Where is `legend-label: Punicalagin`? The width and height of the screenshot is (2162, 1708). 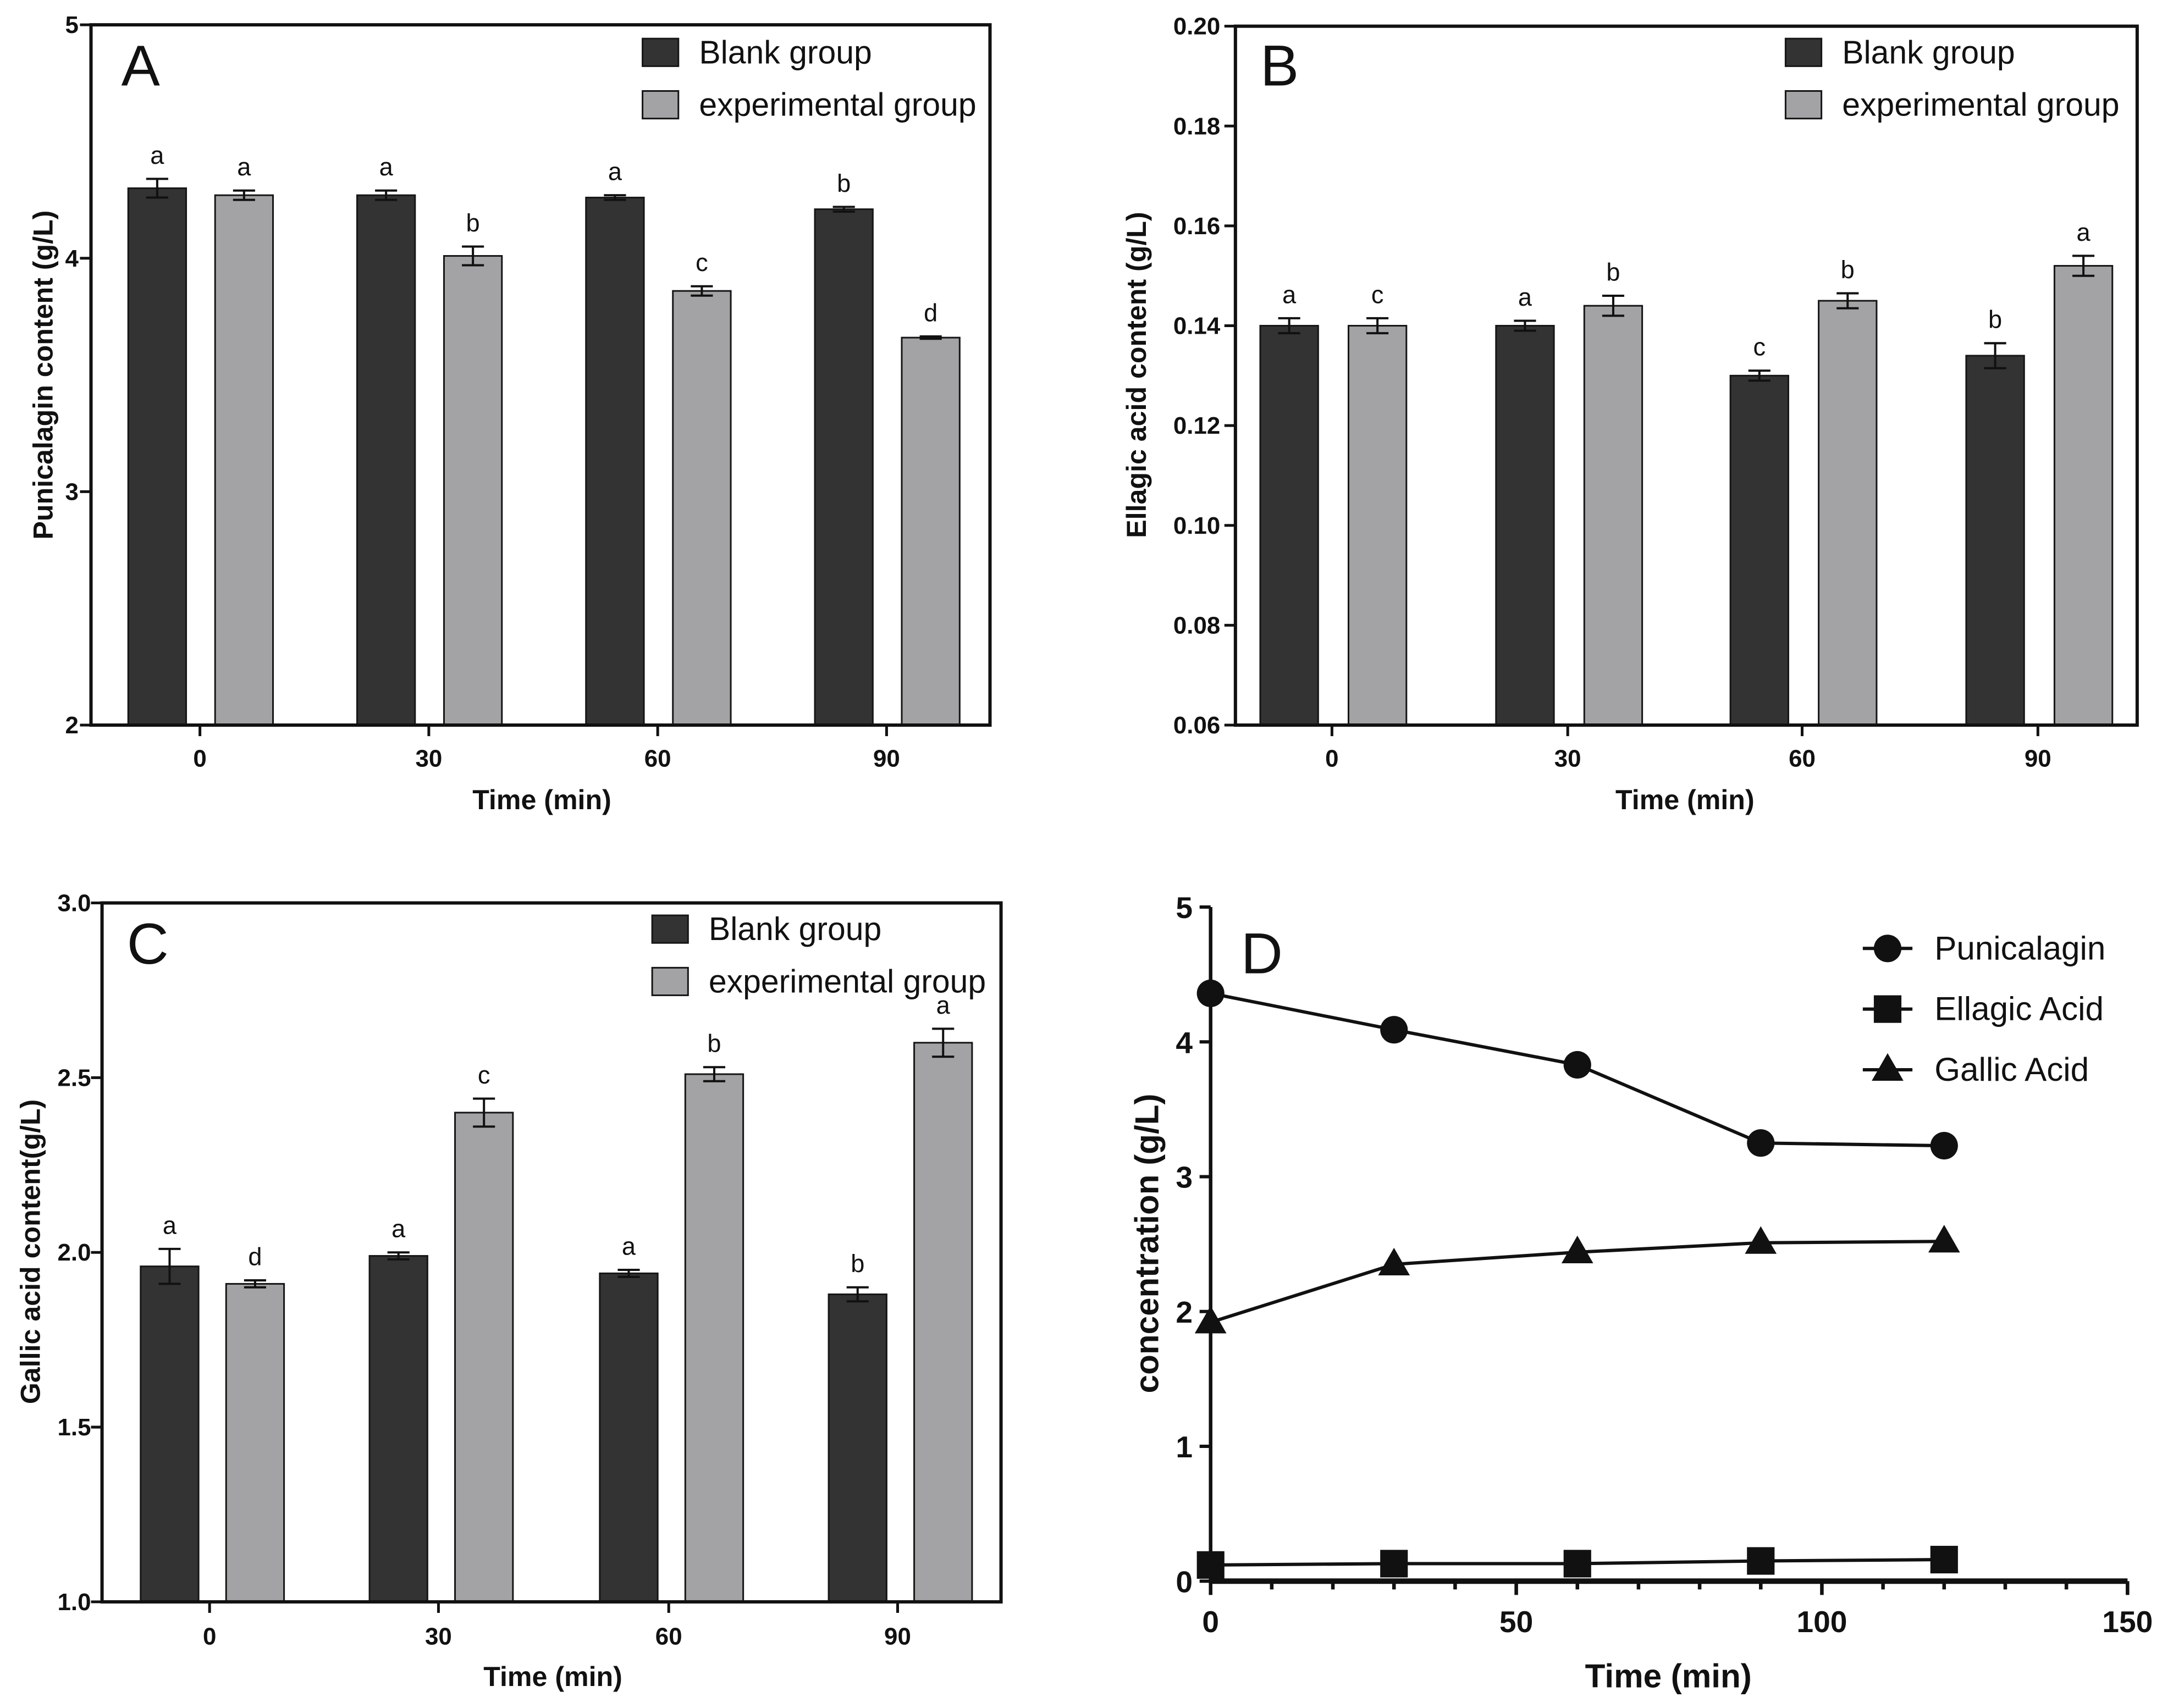 legend-label: Punicalagin is located at coordinates (2019, 948).